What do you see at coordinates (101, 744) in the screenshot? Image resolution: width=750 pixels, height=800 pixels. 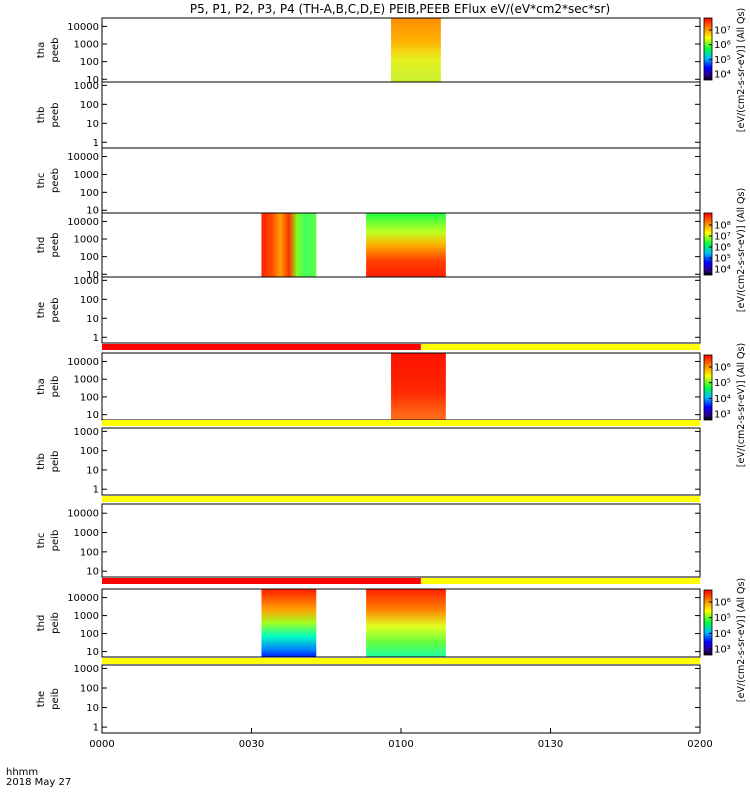 I see `x-tick-label: 0000` at bounding box center [101, 744].